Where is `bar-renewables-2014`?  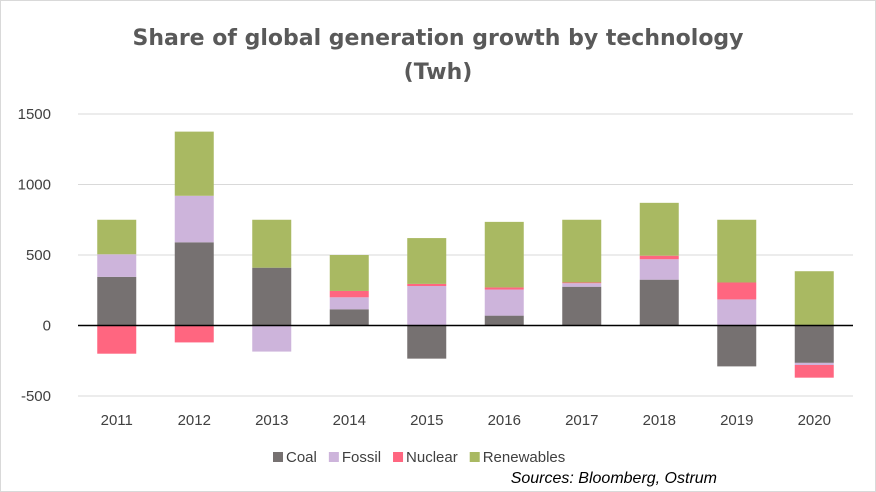
bar-renewables-2014 is located at coordinates (349, 273).